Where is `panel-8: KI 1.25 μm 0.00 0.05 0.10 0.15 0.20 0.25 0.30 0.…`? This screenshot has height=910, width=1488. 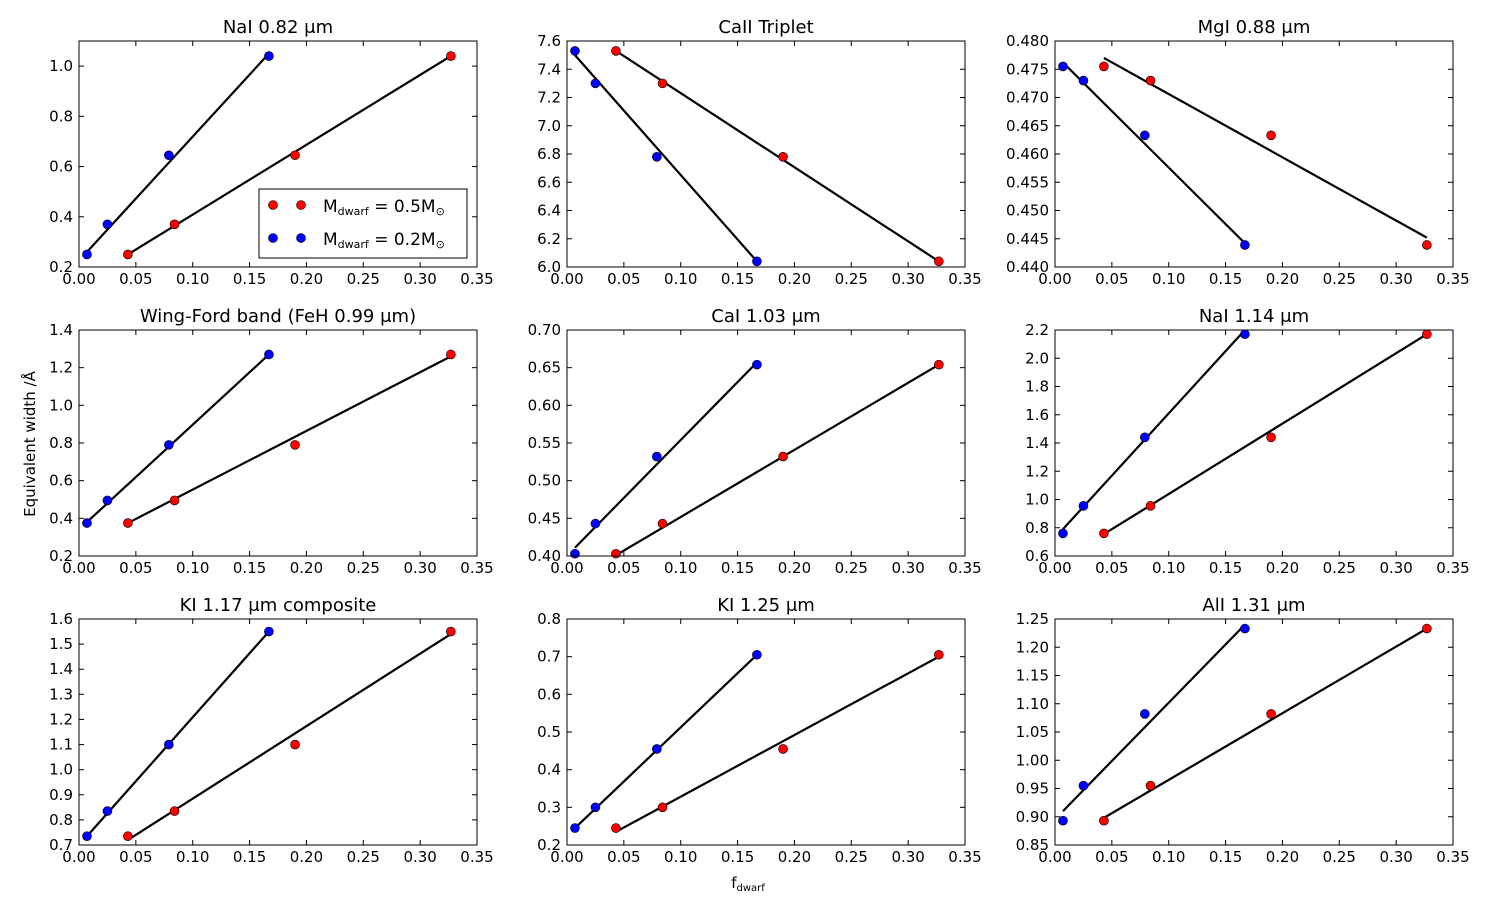 panel-8: KI 1.25 μm 0.00 0.05 0.10 0.15 0.20 0.25 0.30 0.… is located at coordinates (759, 730).